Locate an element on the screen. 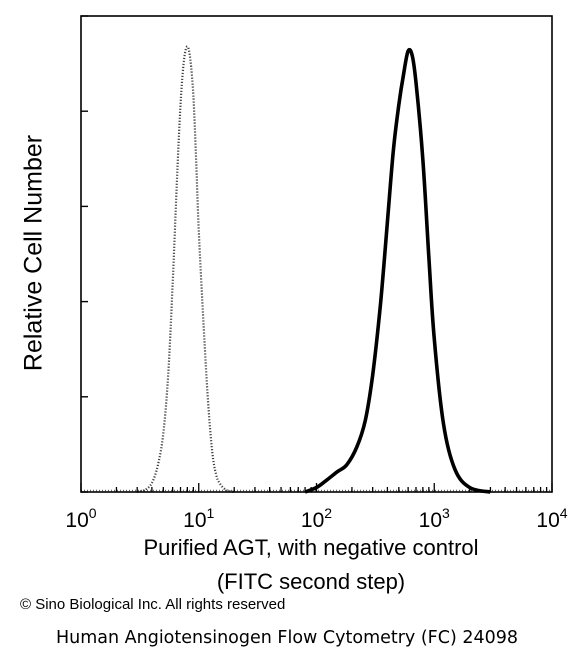  series-negative-control-histogram is located at coordinates (185, 269).